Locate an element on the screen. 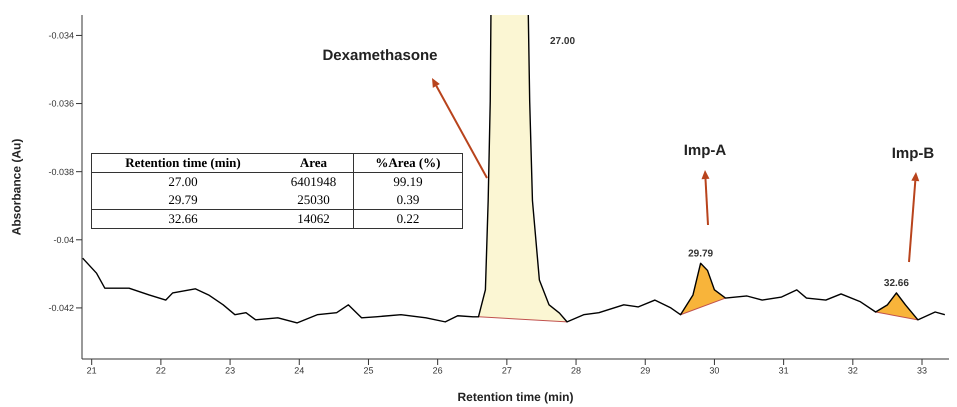 This screenshot has height=407, width=957. x-axis-title: Retention time (min) is located at coordinates (516, 397).